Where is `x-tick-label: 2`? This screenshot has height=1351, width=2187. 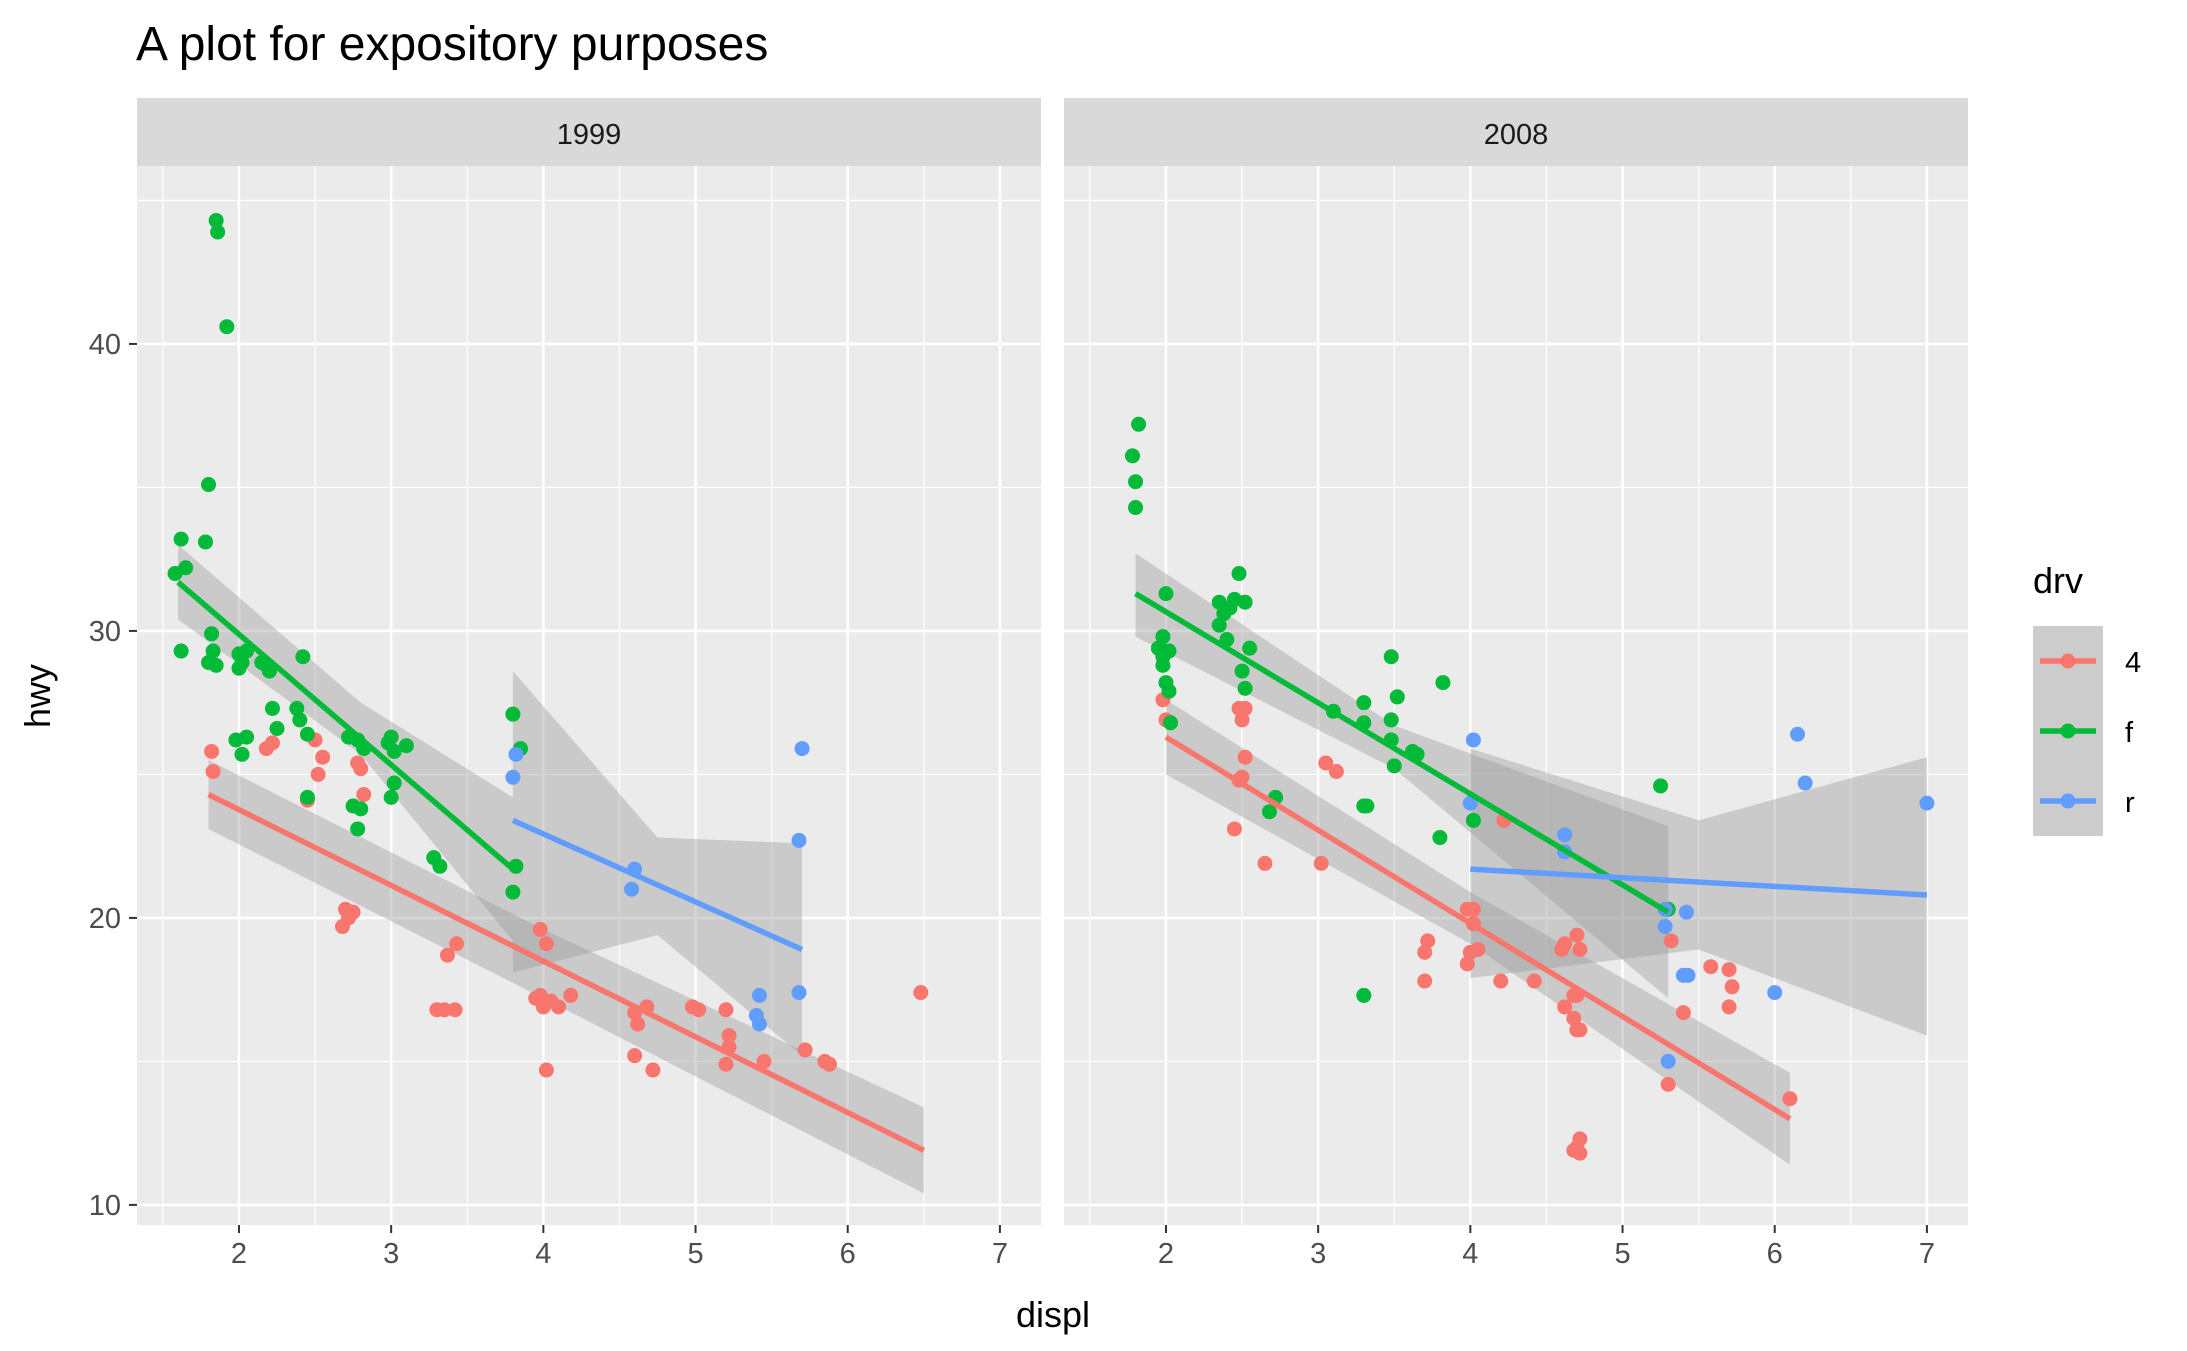
x-tick-label: 2 is located at coordinates (239, 1254).